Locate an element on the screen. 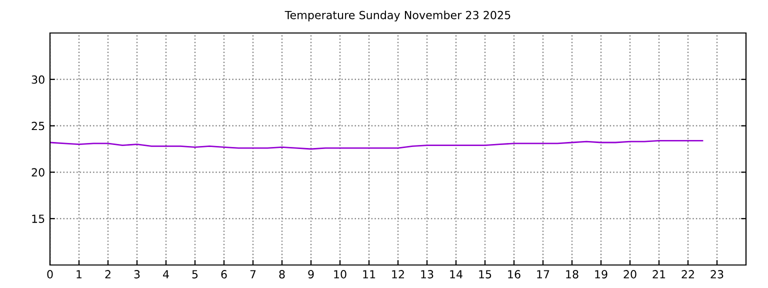 This screenshot has height=288, width=768. x-tick-label: 0 is located at coordinates (50, 274).